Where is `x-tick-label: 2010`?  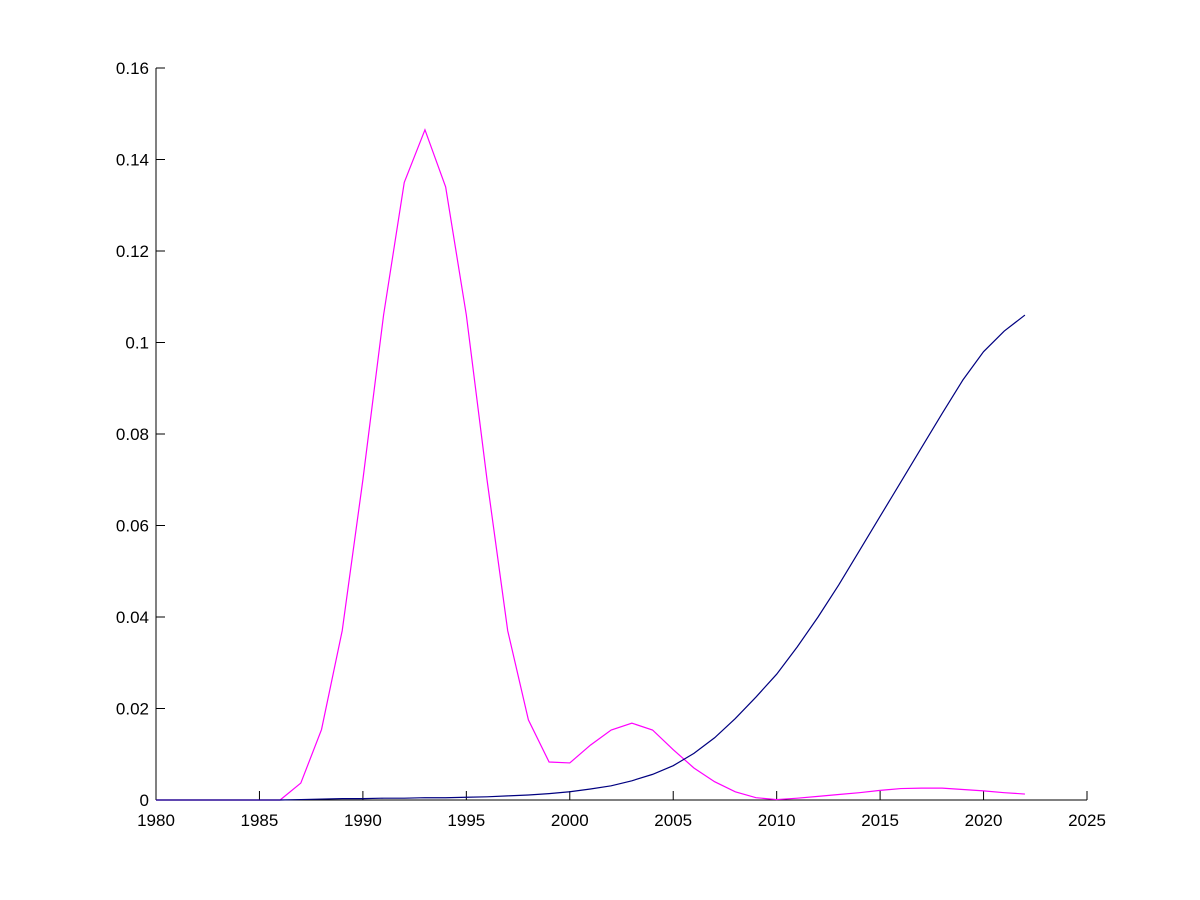 x-tick-label: 2010 is located at coordinates (777, 820).